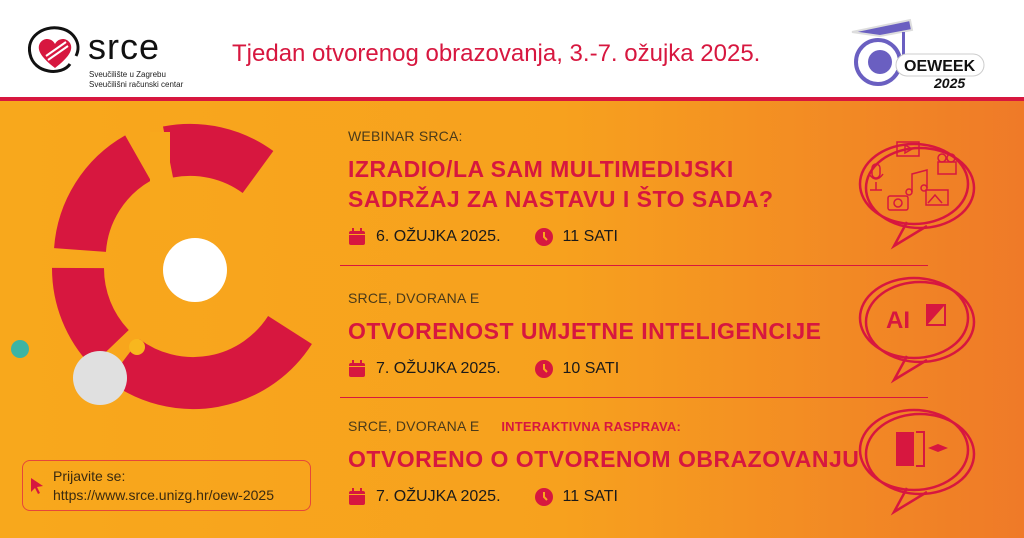 Image resolution: width=1024 pixels, height=538 pixels. Describe the element at coordinates (438, 236) in the screenshot. I see `event-date: 6. OŽUJKA 2025.` at that location.